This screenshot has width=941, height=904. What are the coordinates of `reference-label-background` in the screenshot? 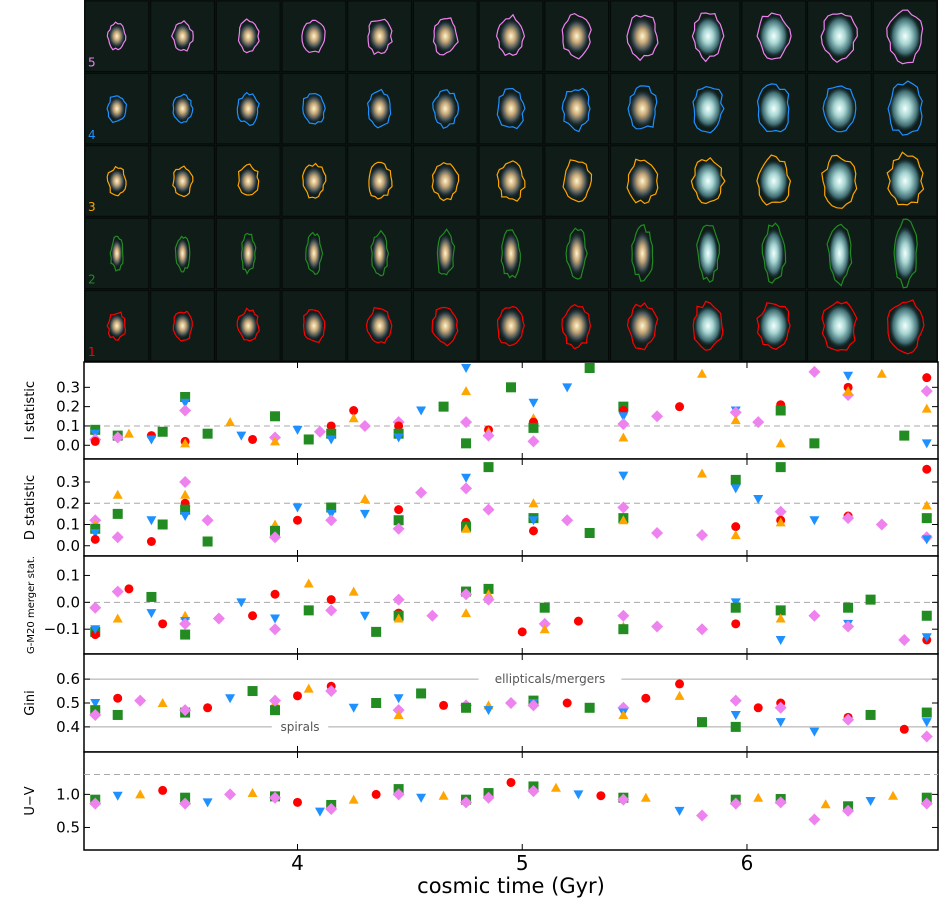 It's located at (300, 726).